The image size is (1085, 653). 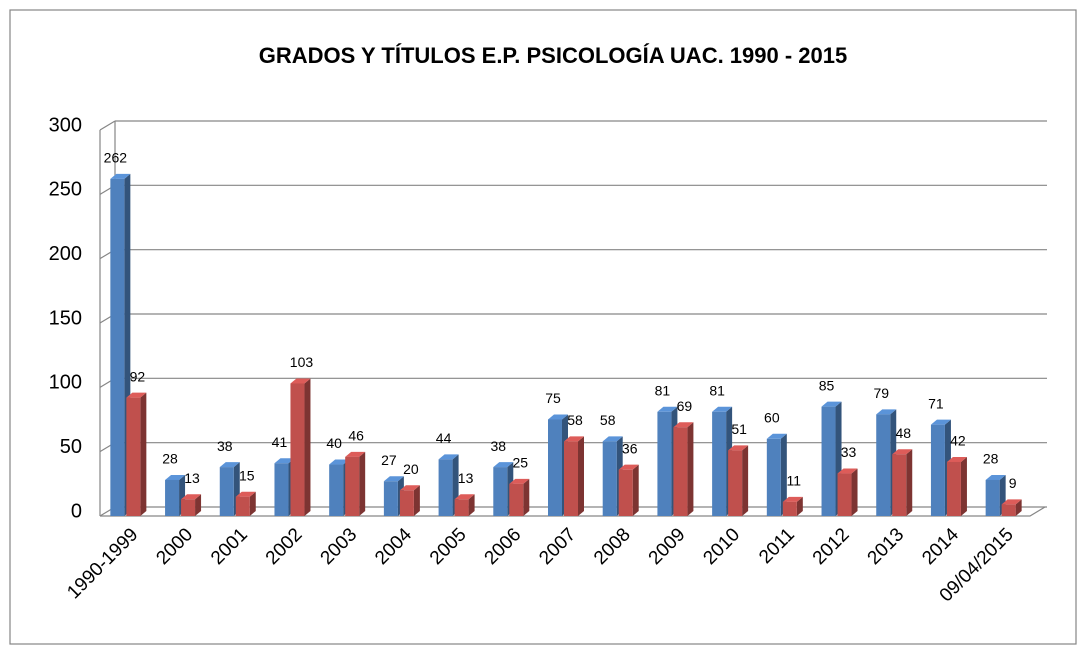 What do you see at coordinates (794, 481) in the screenshot?
I see `data-label: 11` at bounding box center [794, 481].